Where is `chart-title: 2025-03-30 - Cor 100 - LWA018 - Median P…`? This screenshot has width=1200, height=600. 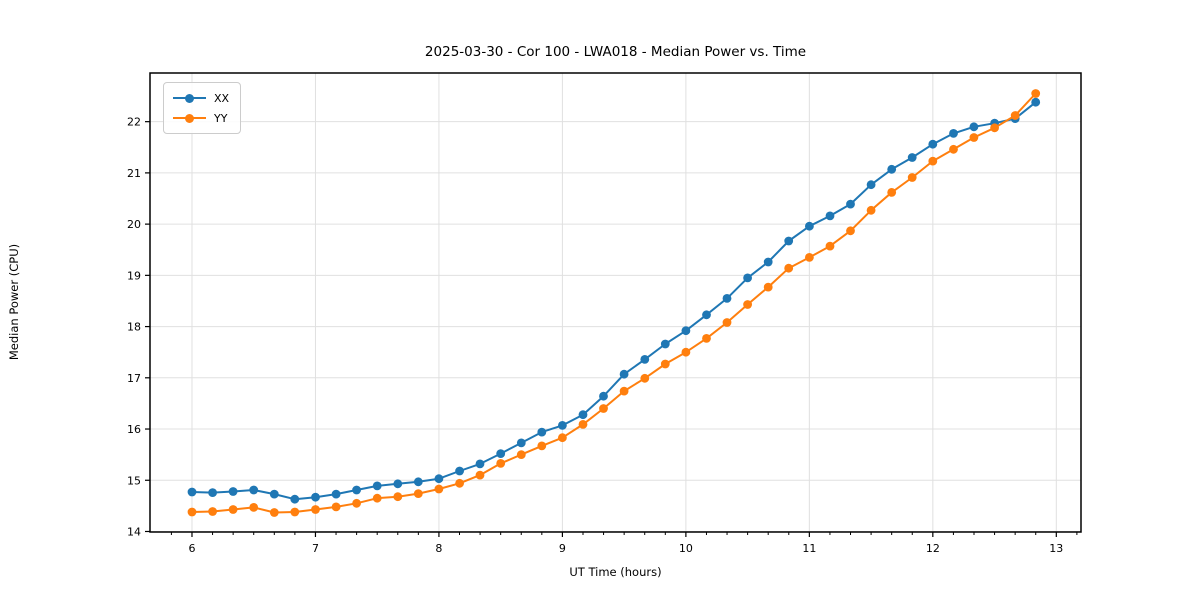
chart-title: 2025-03-30 - Cor 100 - LWA018 - Median P… is located at coordinates (615, 52).